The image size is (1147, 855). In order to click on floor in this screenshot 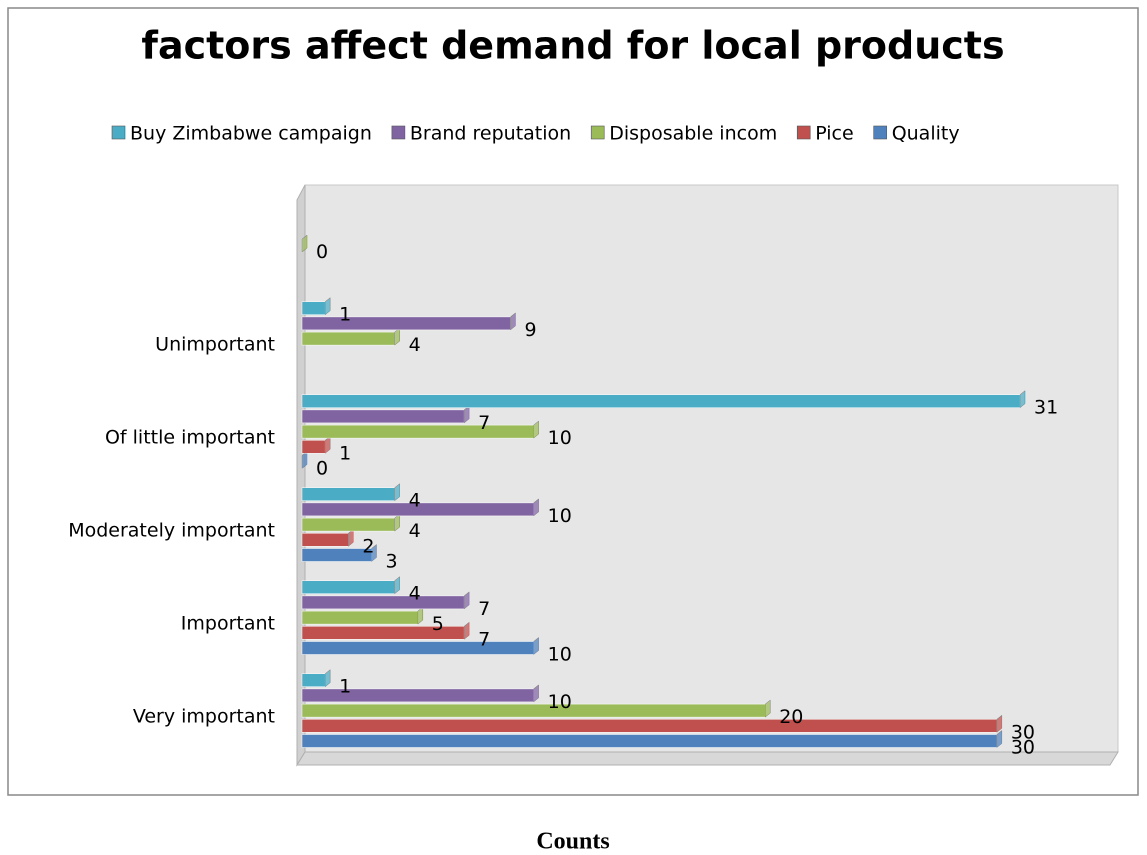, I will do `click(707, 758)`.